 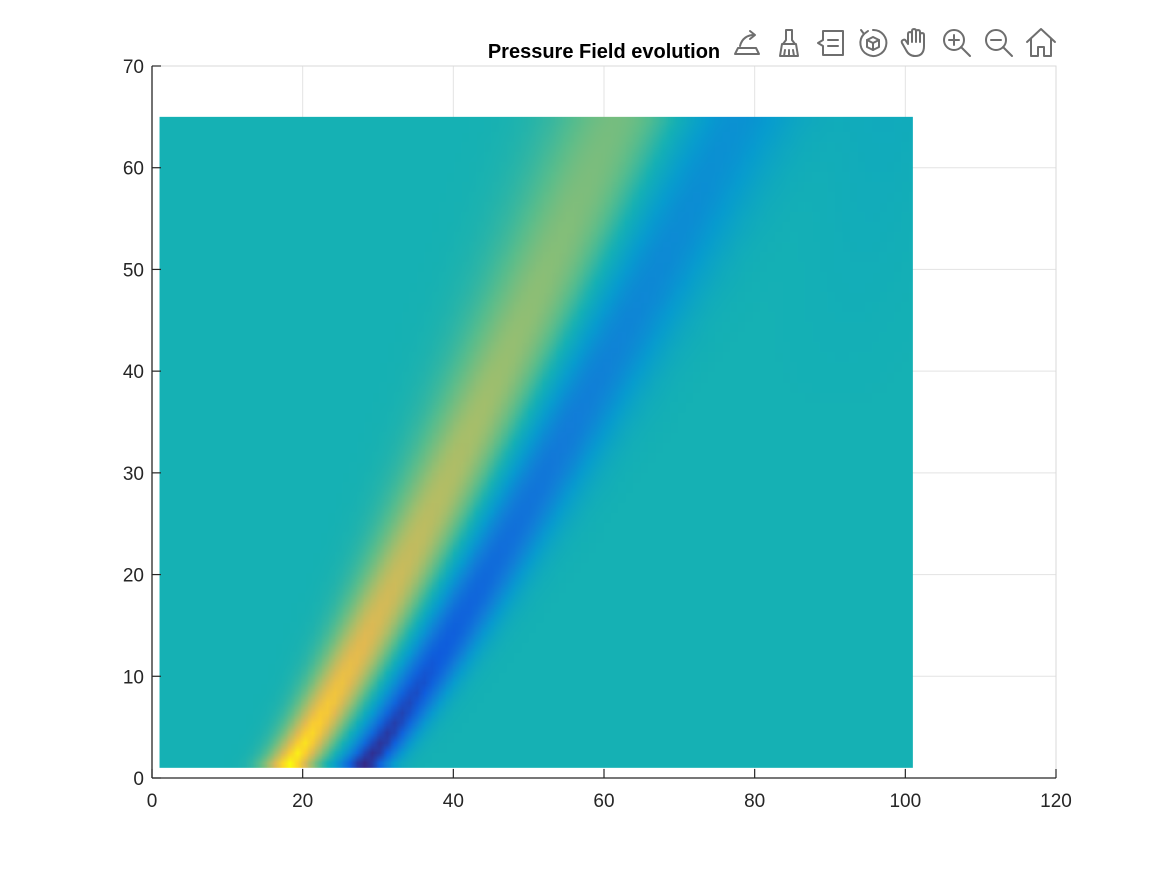 What do you see at coordinates (1056, 801) in the screenshot?
I see `x-tick-label: 120` at bounding box center [1056, 801].